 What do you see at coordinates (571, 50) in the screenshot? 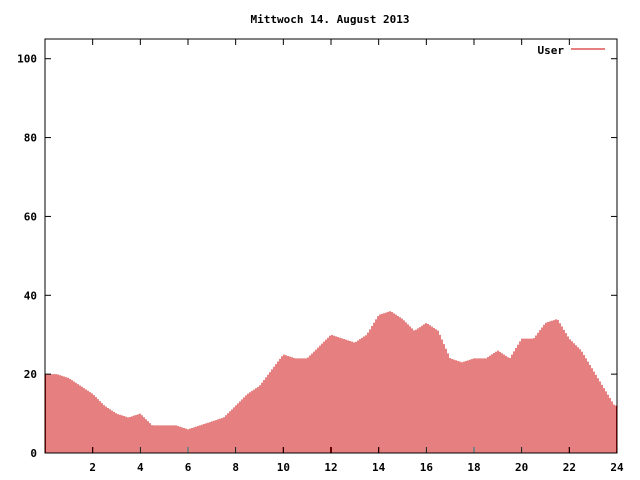
I see `legend: User` at bounding box center [571, 50].